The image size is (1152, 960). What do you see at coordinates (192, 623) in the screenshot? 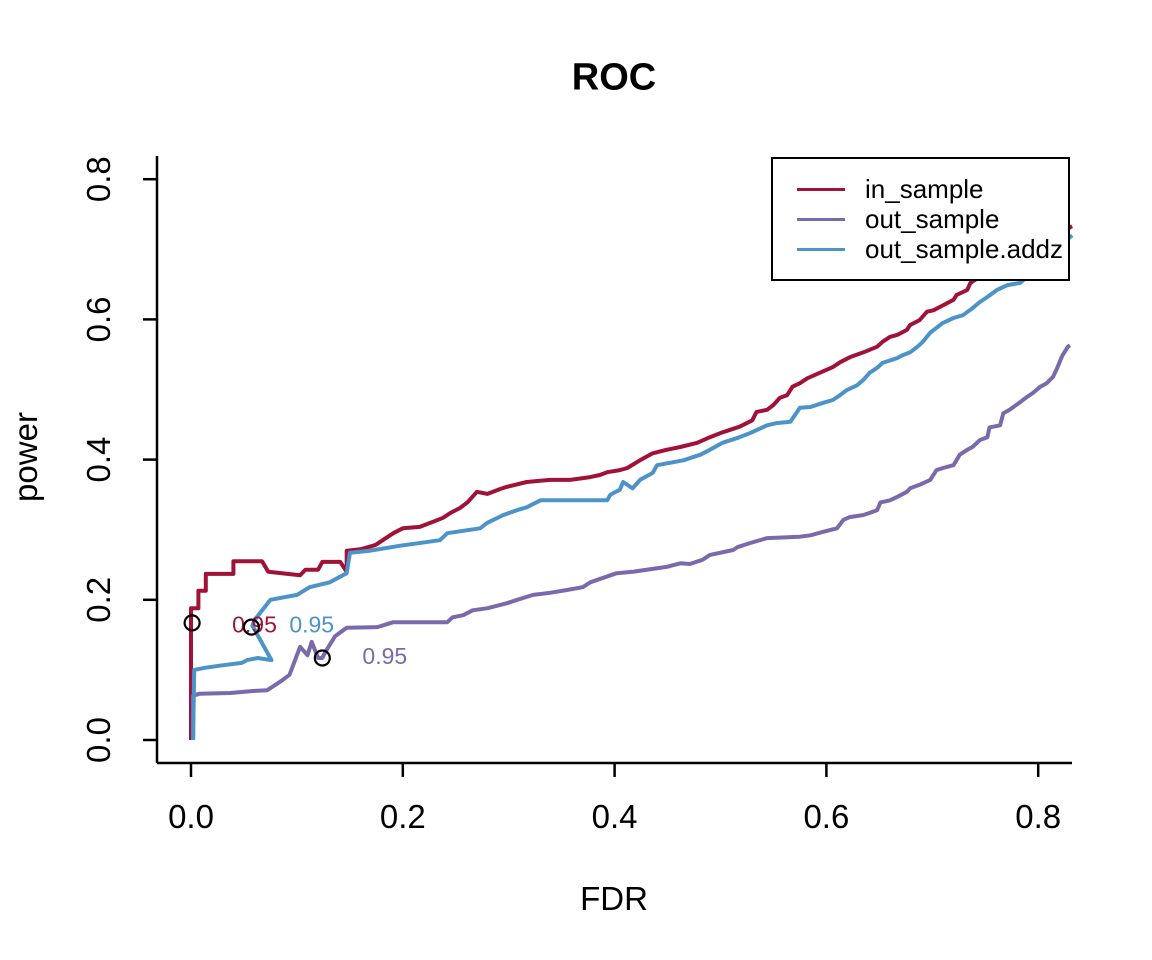
I see `threshold-marker-in_sample` at bounding box center [192, 623].